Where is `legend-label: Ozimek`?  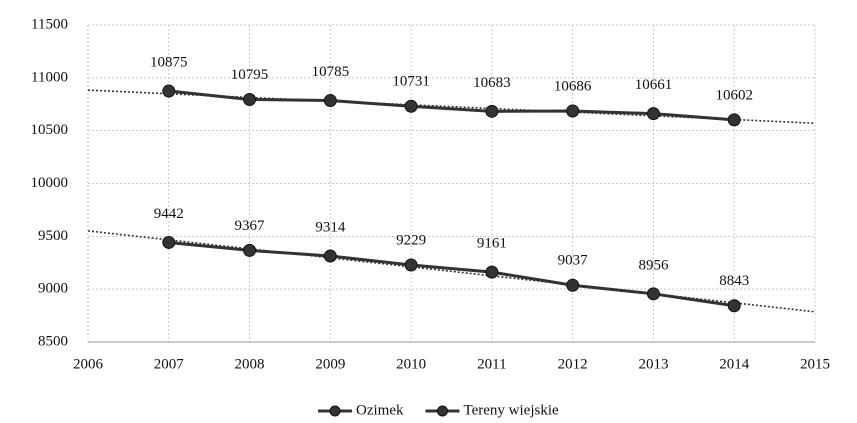 legend-label: Ozimek is located at coordinates (380, 410).